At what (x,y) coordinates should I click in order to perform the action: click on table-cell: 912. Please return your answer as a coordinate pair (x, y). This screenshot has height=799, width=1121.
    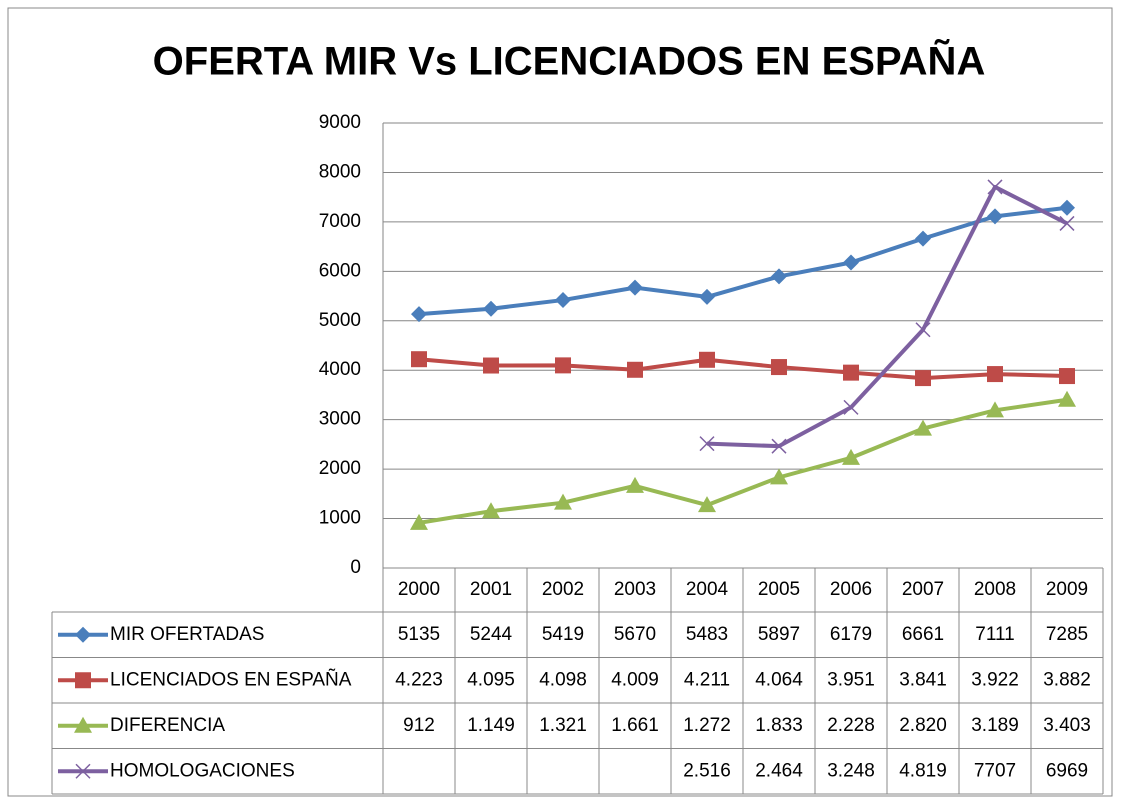
    Looking at the image, I should click on (419, 725).